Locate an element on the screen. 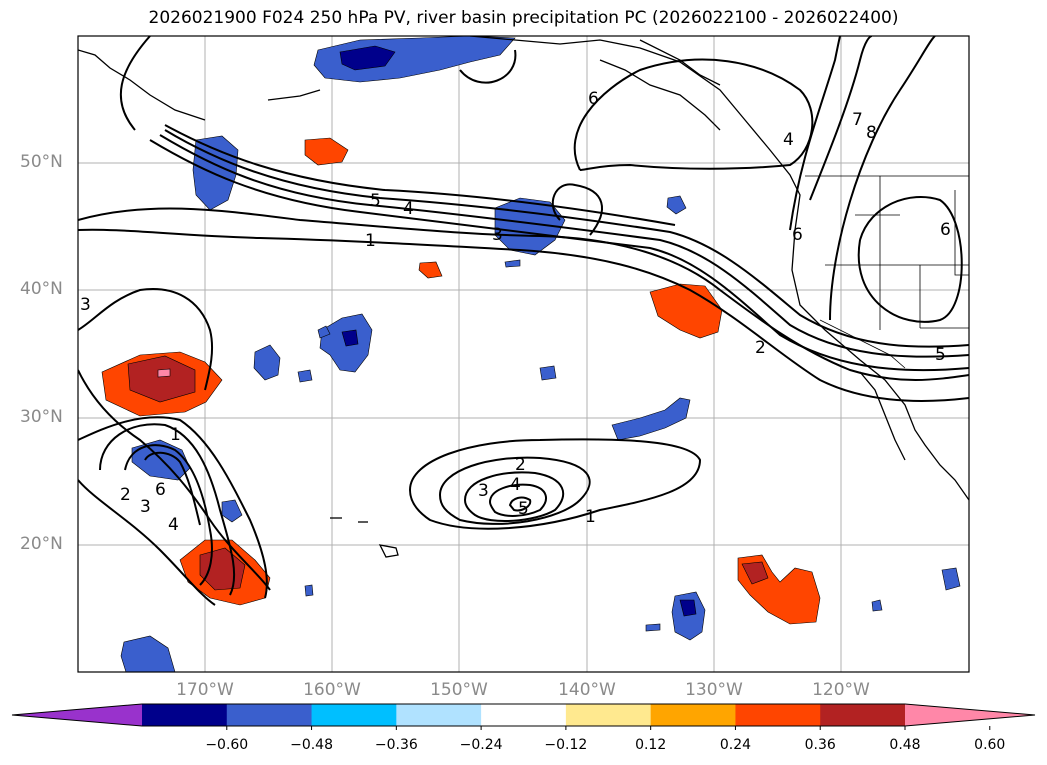 The height and width of the screenshot is (765, 1047). colorbar-tick-label: 0.36 is located at coordinates (820, 745).